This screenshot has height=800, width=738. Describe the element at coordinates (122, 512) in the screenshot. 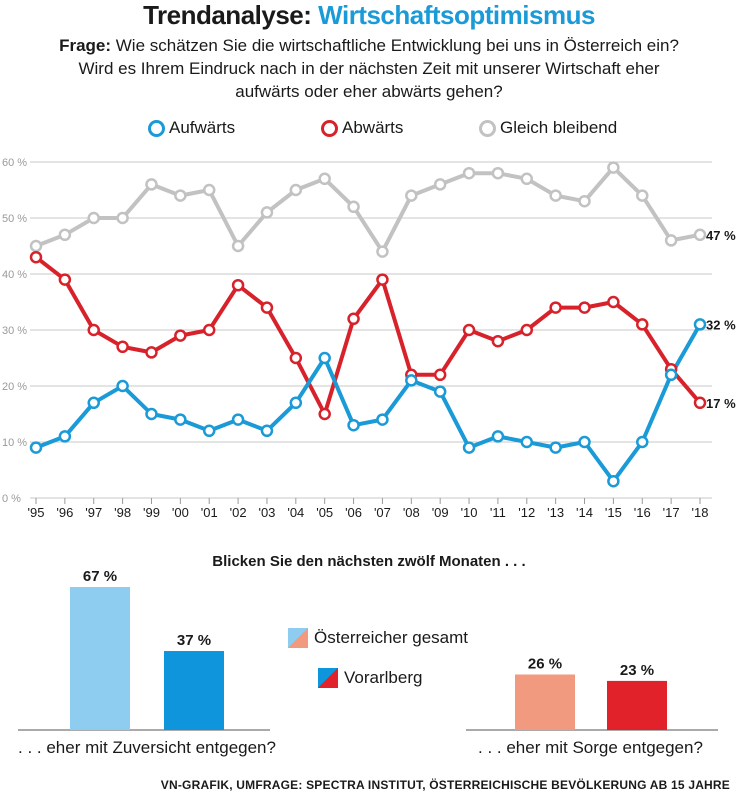

I see `x-tick-label: '98` at that location.